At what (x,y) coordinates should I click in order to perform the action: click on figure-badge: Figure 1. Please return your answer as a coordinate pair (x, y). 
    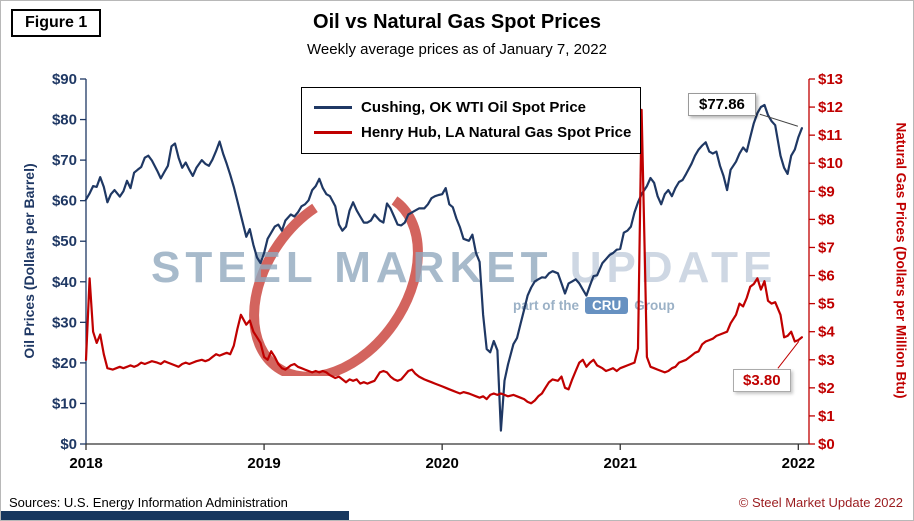
    Looking at the image, I should click on (56, 23).